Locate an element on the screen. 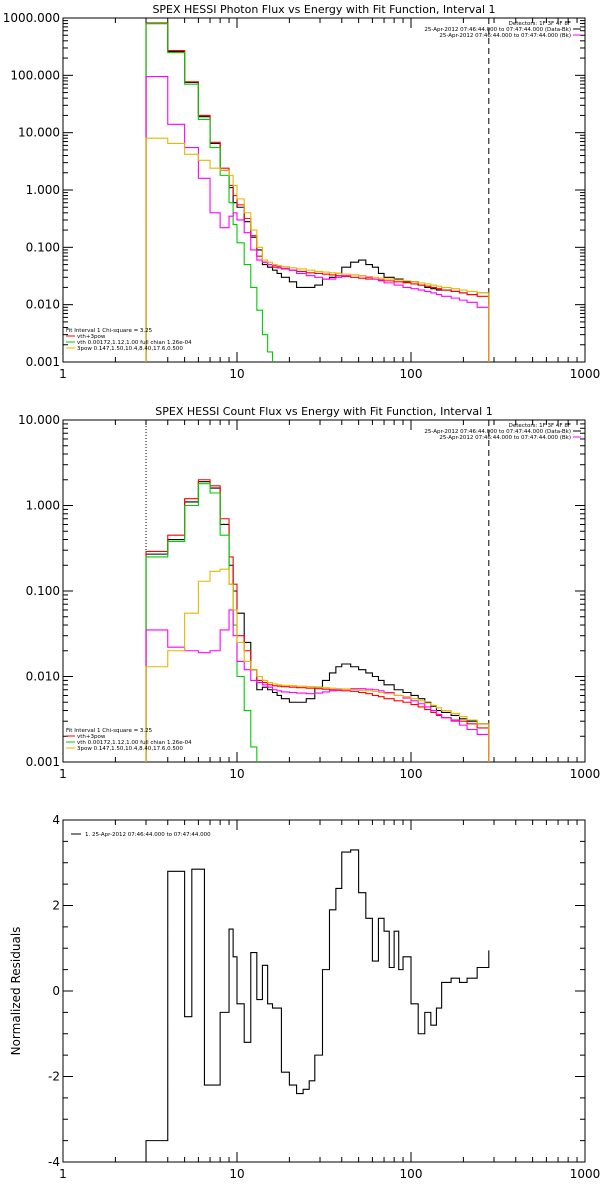 This screenshot has height=1200, width=600. y-axis-label: Normalized Residuals is located at coordinates (16, 991).